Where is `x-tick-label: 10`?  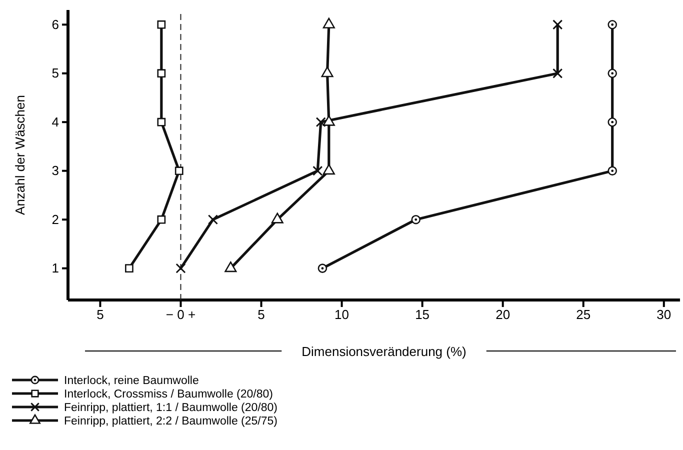
x-tick-label: 10 is located at coordinates (342, 314).